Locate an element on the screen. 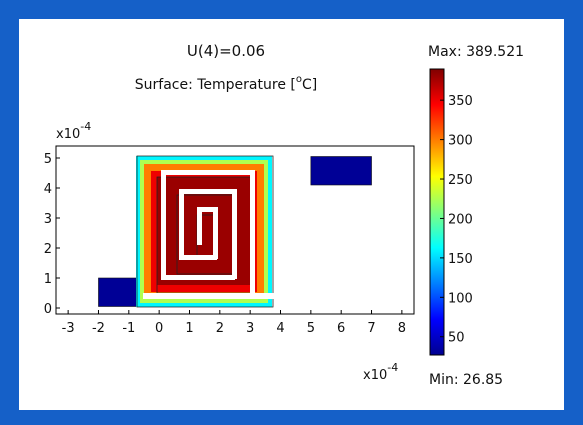 The width and height of the screenshot is (583, 425). y-tick-label: 4 is located at coordinates (48, 189).